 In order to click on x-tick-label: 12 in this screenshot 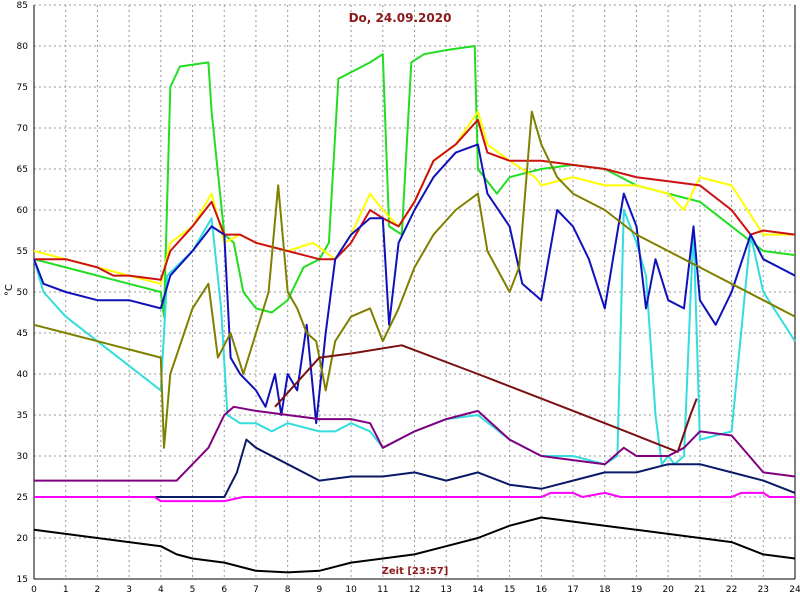, I will do `click(414, 590)`.